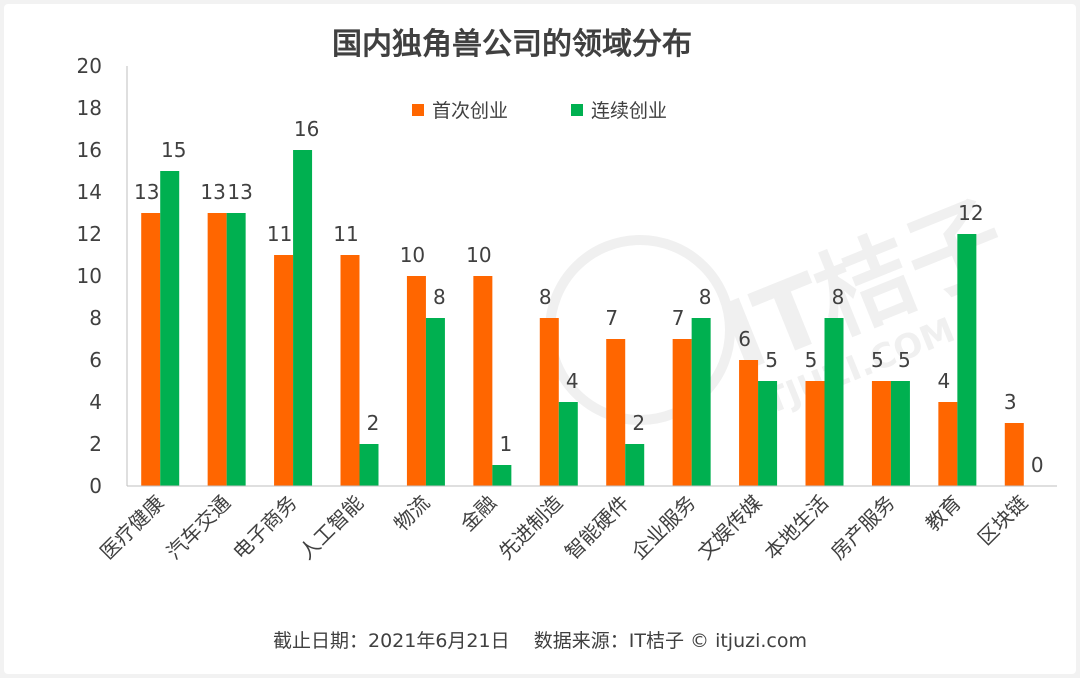  What do you see at coordinates (970, 213) in the screenshot?
I see `data-label: 12` at bounding box center [970, 213].